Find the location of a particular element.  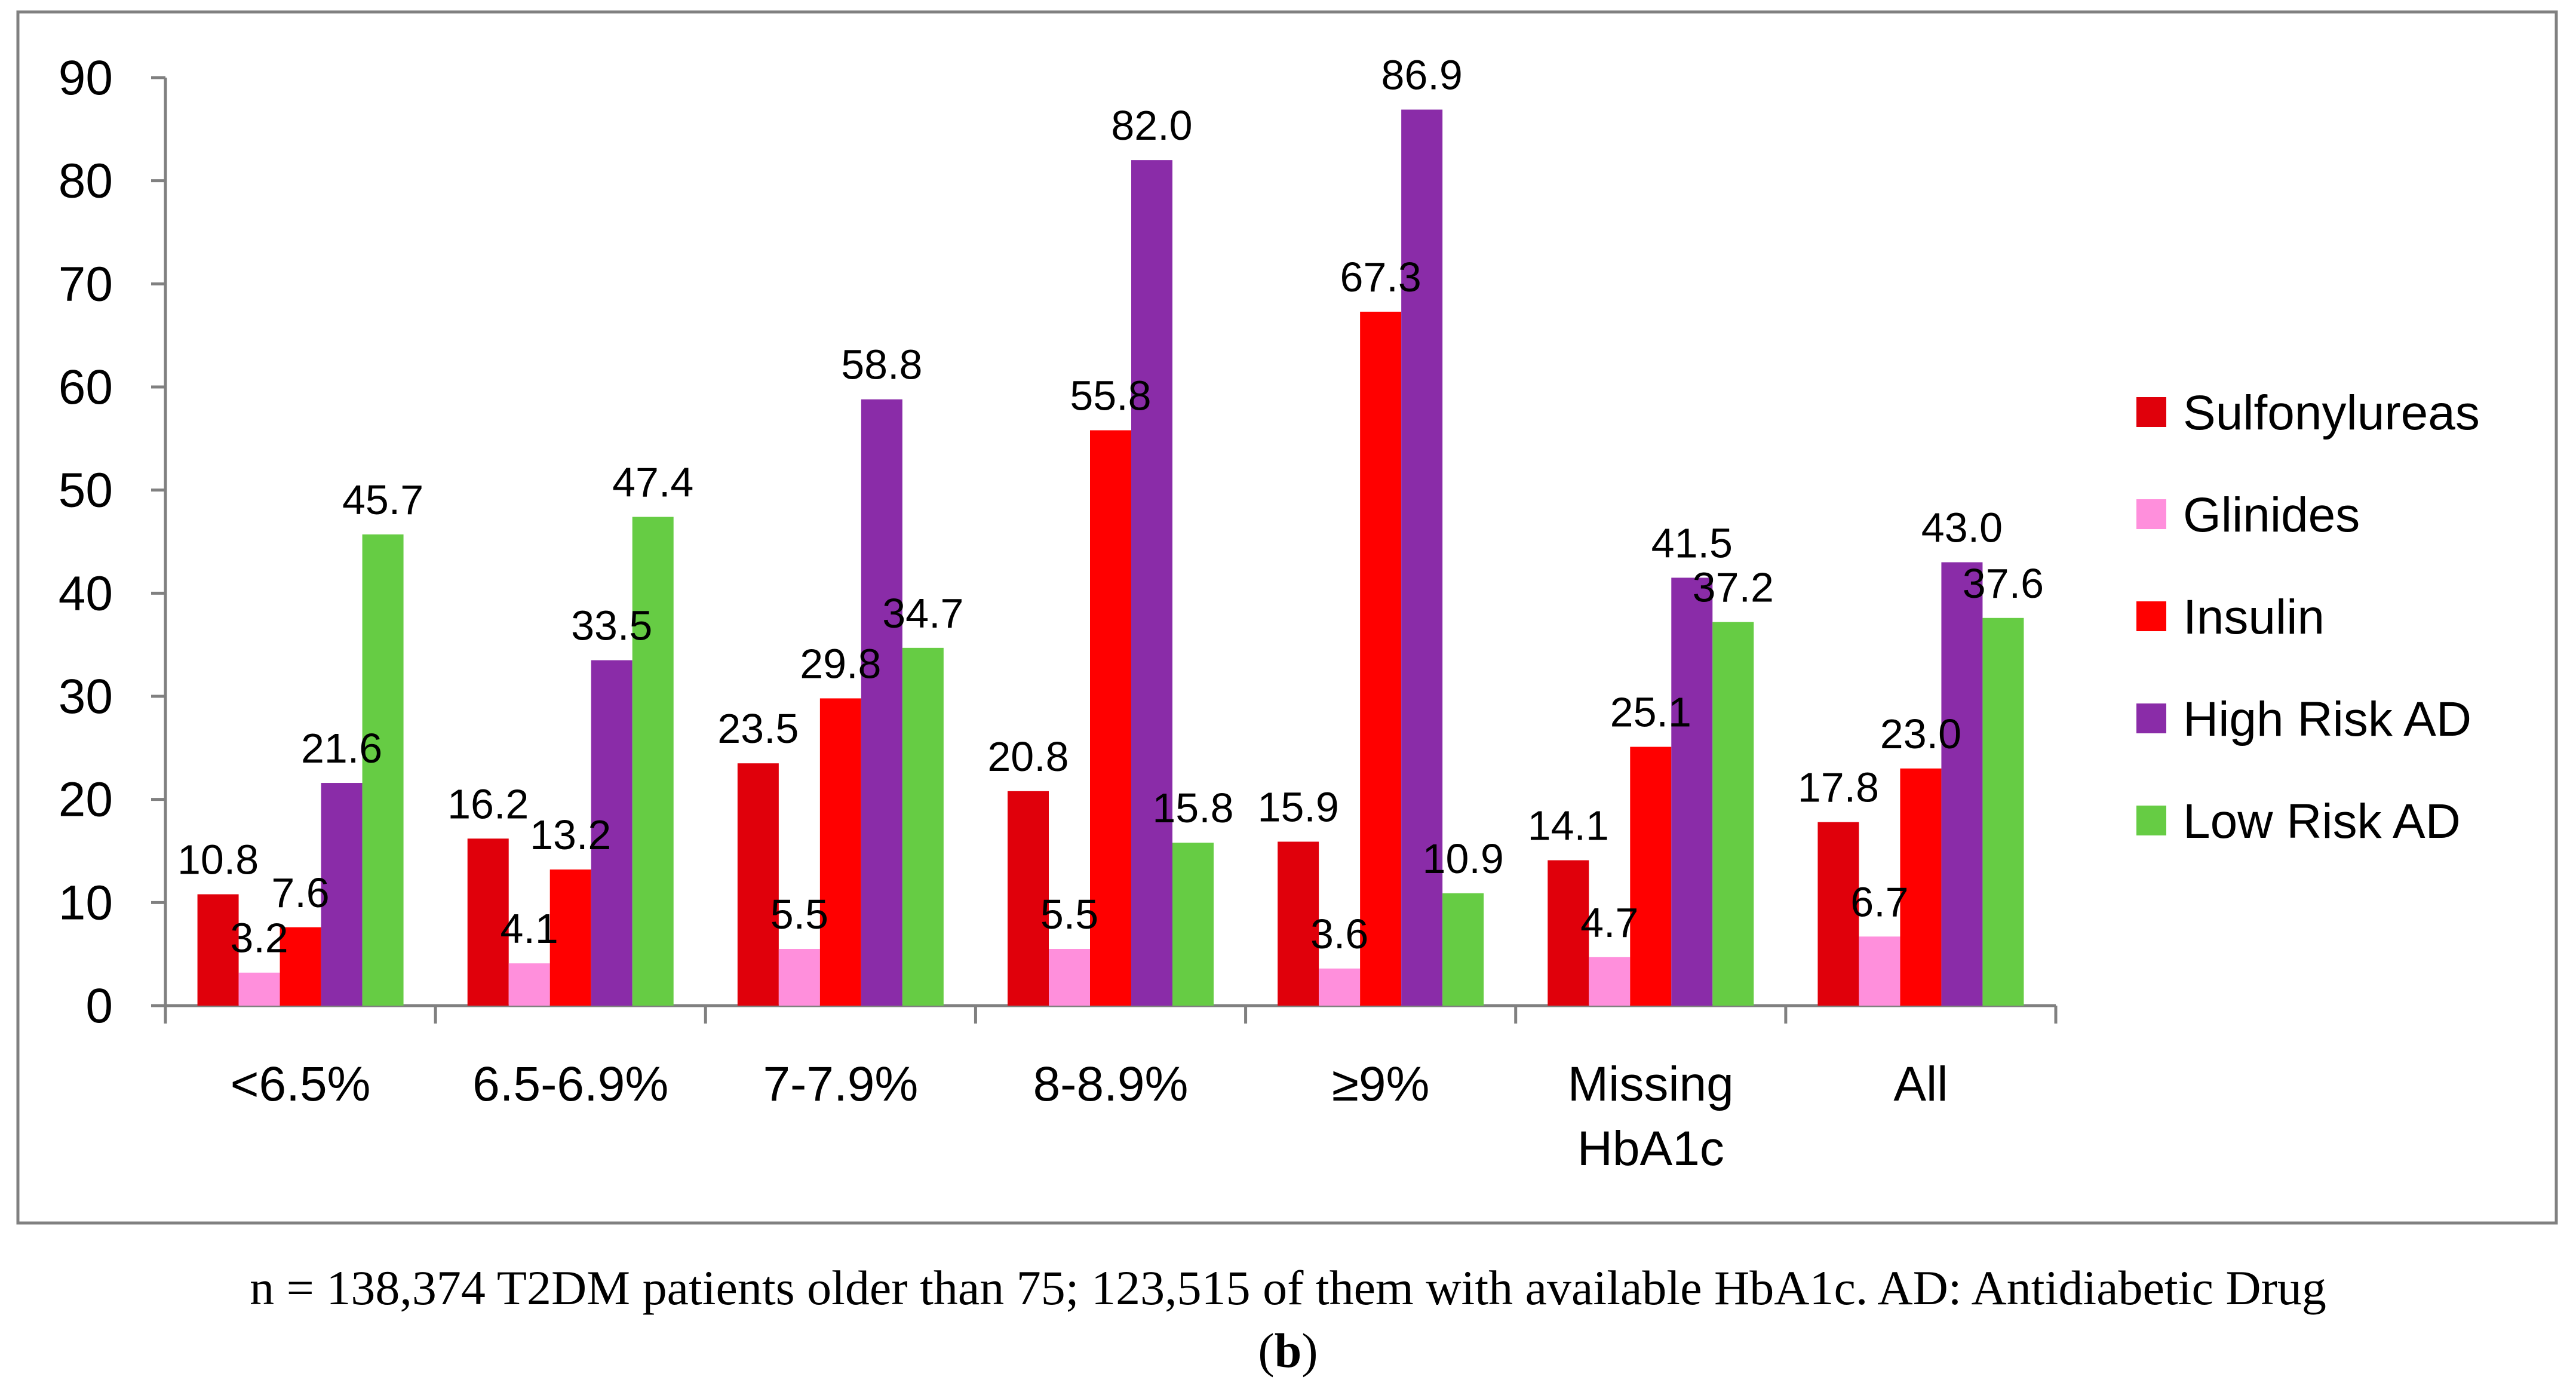

x-category-label-line: 6.5-6.9% is located at coordinates (570, 1084).